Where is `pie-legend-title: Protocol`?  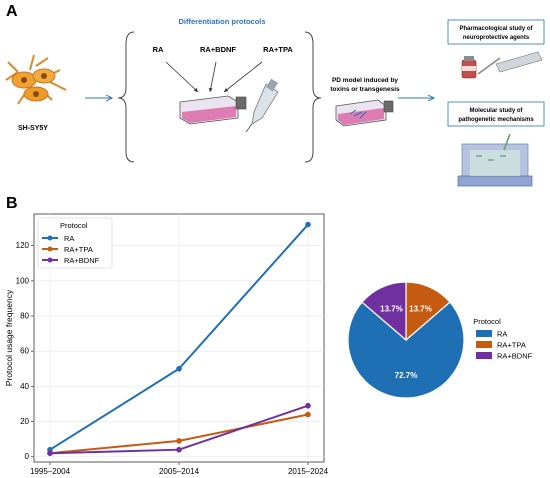
pie-legend-title: Protocol is located at coordinates (487, 321).